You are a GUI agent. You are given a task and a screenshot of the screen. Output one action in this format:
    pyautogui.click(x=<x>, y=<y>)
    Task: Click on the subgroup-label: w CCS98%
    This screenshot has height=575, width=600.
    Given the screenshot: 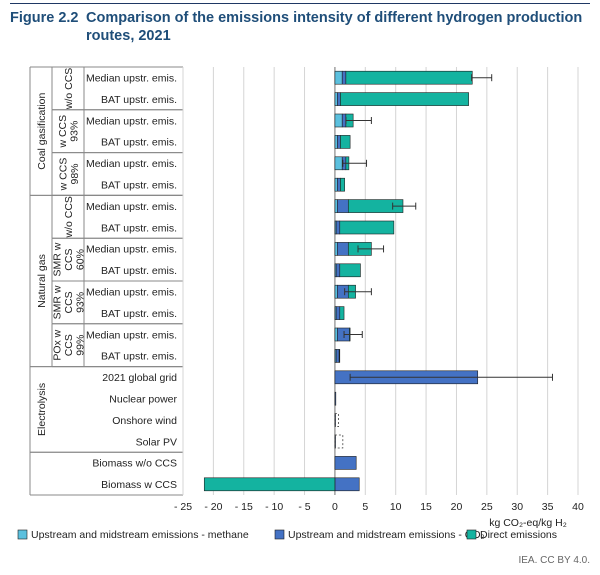 What is the action you would take?
    pyautogui.click(x=69, y=175)
    